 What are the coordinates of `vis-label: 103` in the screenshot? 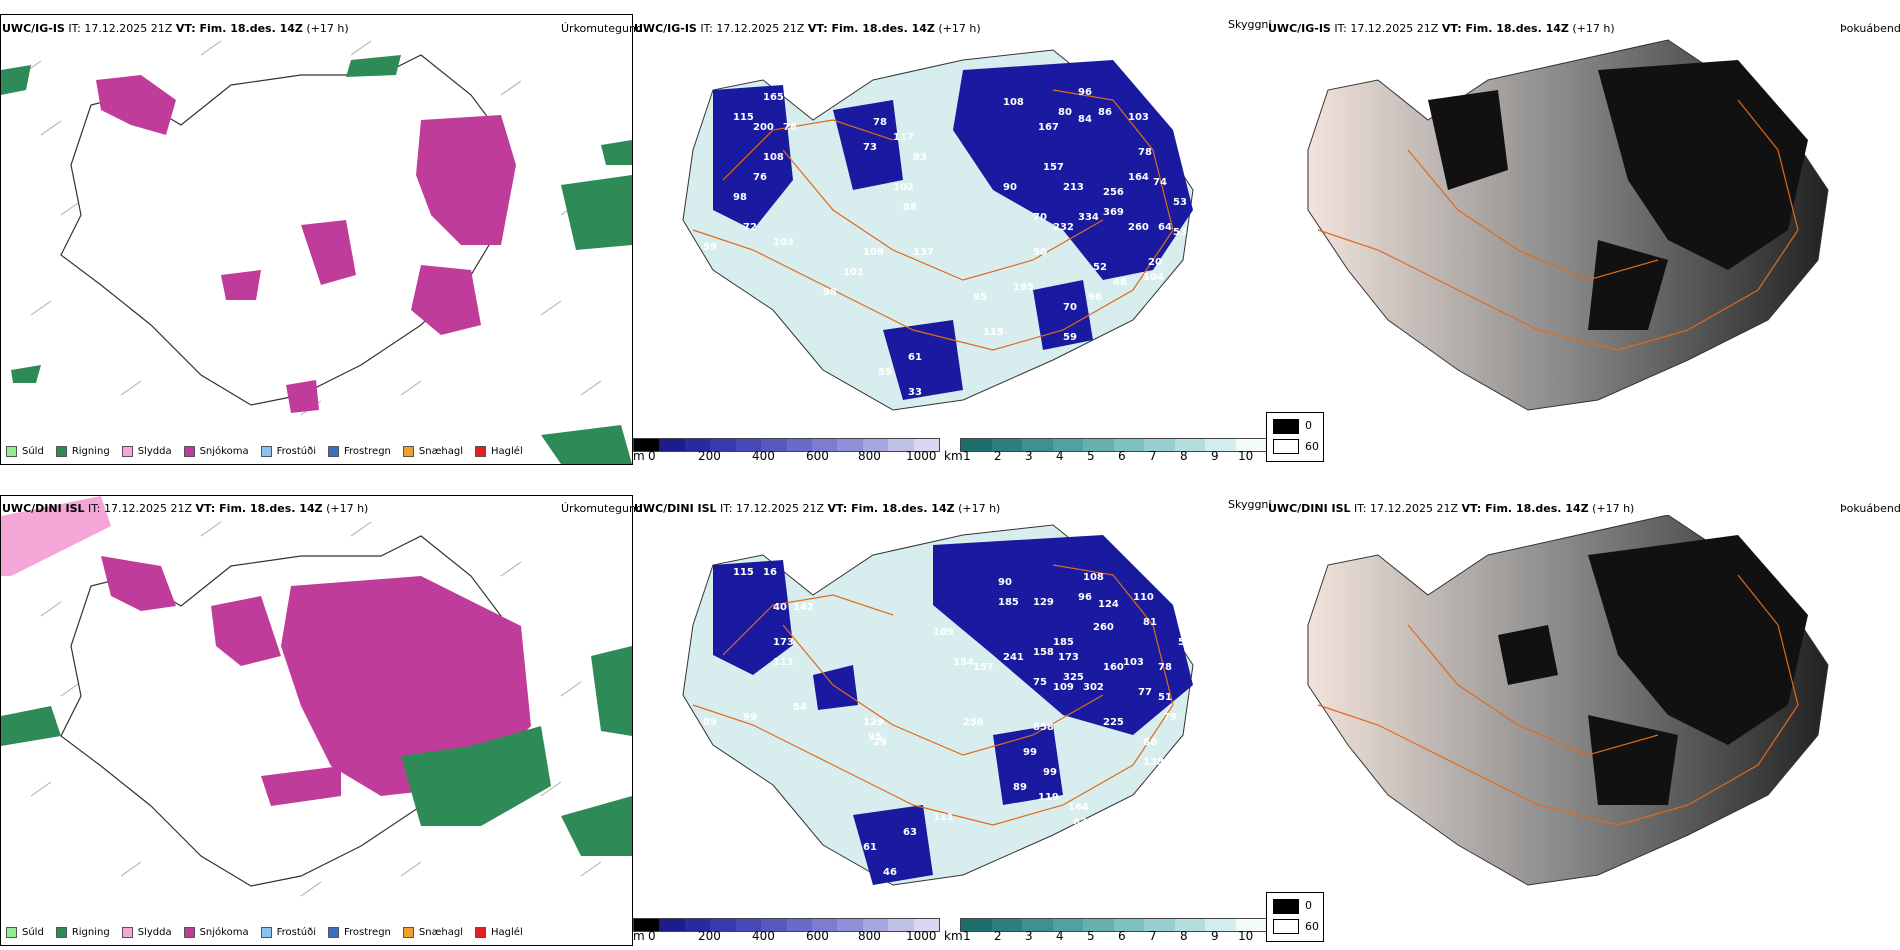 It's located at (783, 242).